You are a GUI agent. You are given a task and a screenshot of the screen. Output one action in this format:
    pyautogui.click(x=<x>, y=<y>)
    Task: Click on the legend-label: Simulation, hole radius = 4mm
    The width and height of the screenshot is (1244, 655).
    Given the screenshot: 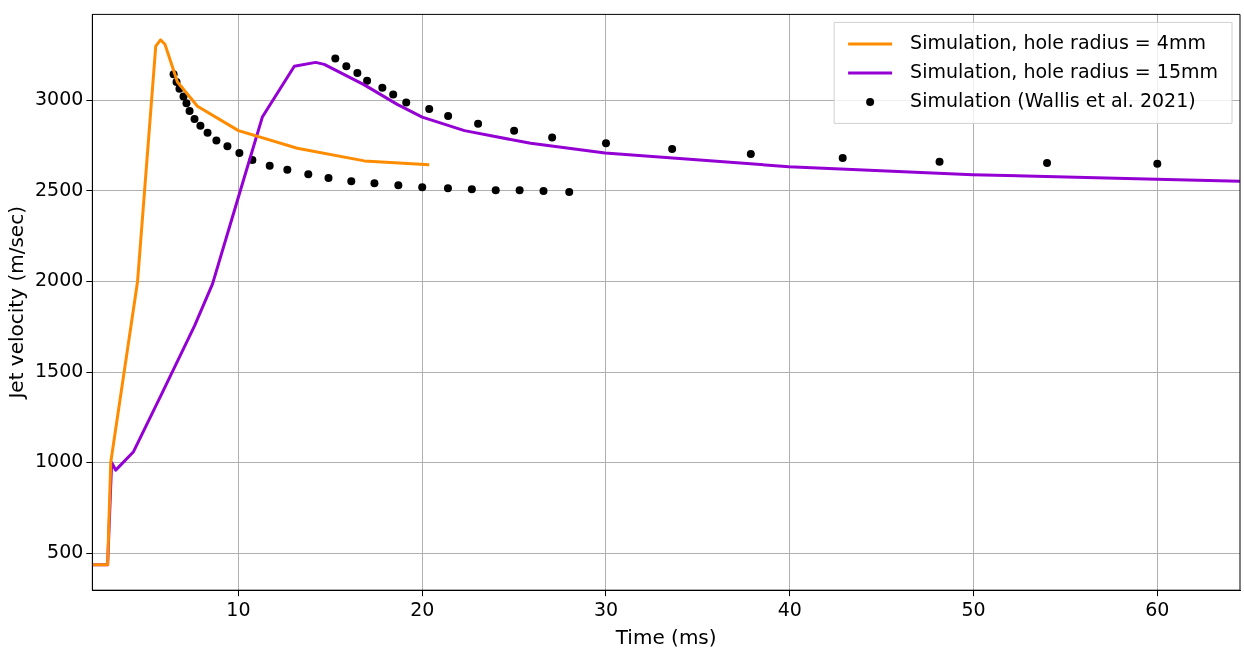 What is the action you would take?
    pyautogui.click(x=1058, y=41)
    